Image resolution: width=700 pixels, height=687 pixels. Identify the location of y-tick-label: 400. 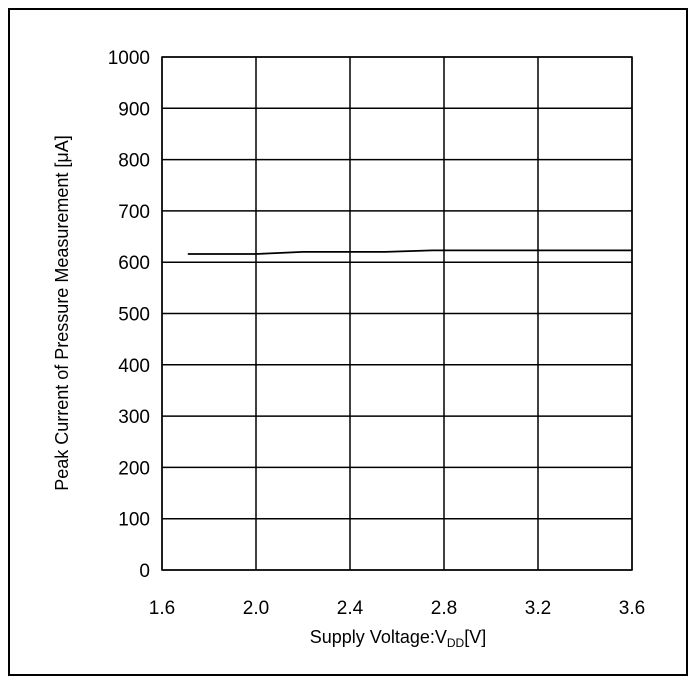
(134, 366).